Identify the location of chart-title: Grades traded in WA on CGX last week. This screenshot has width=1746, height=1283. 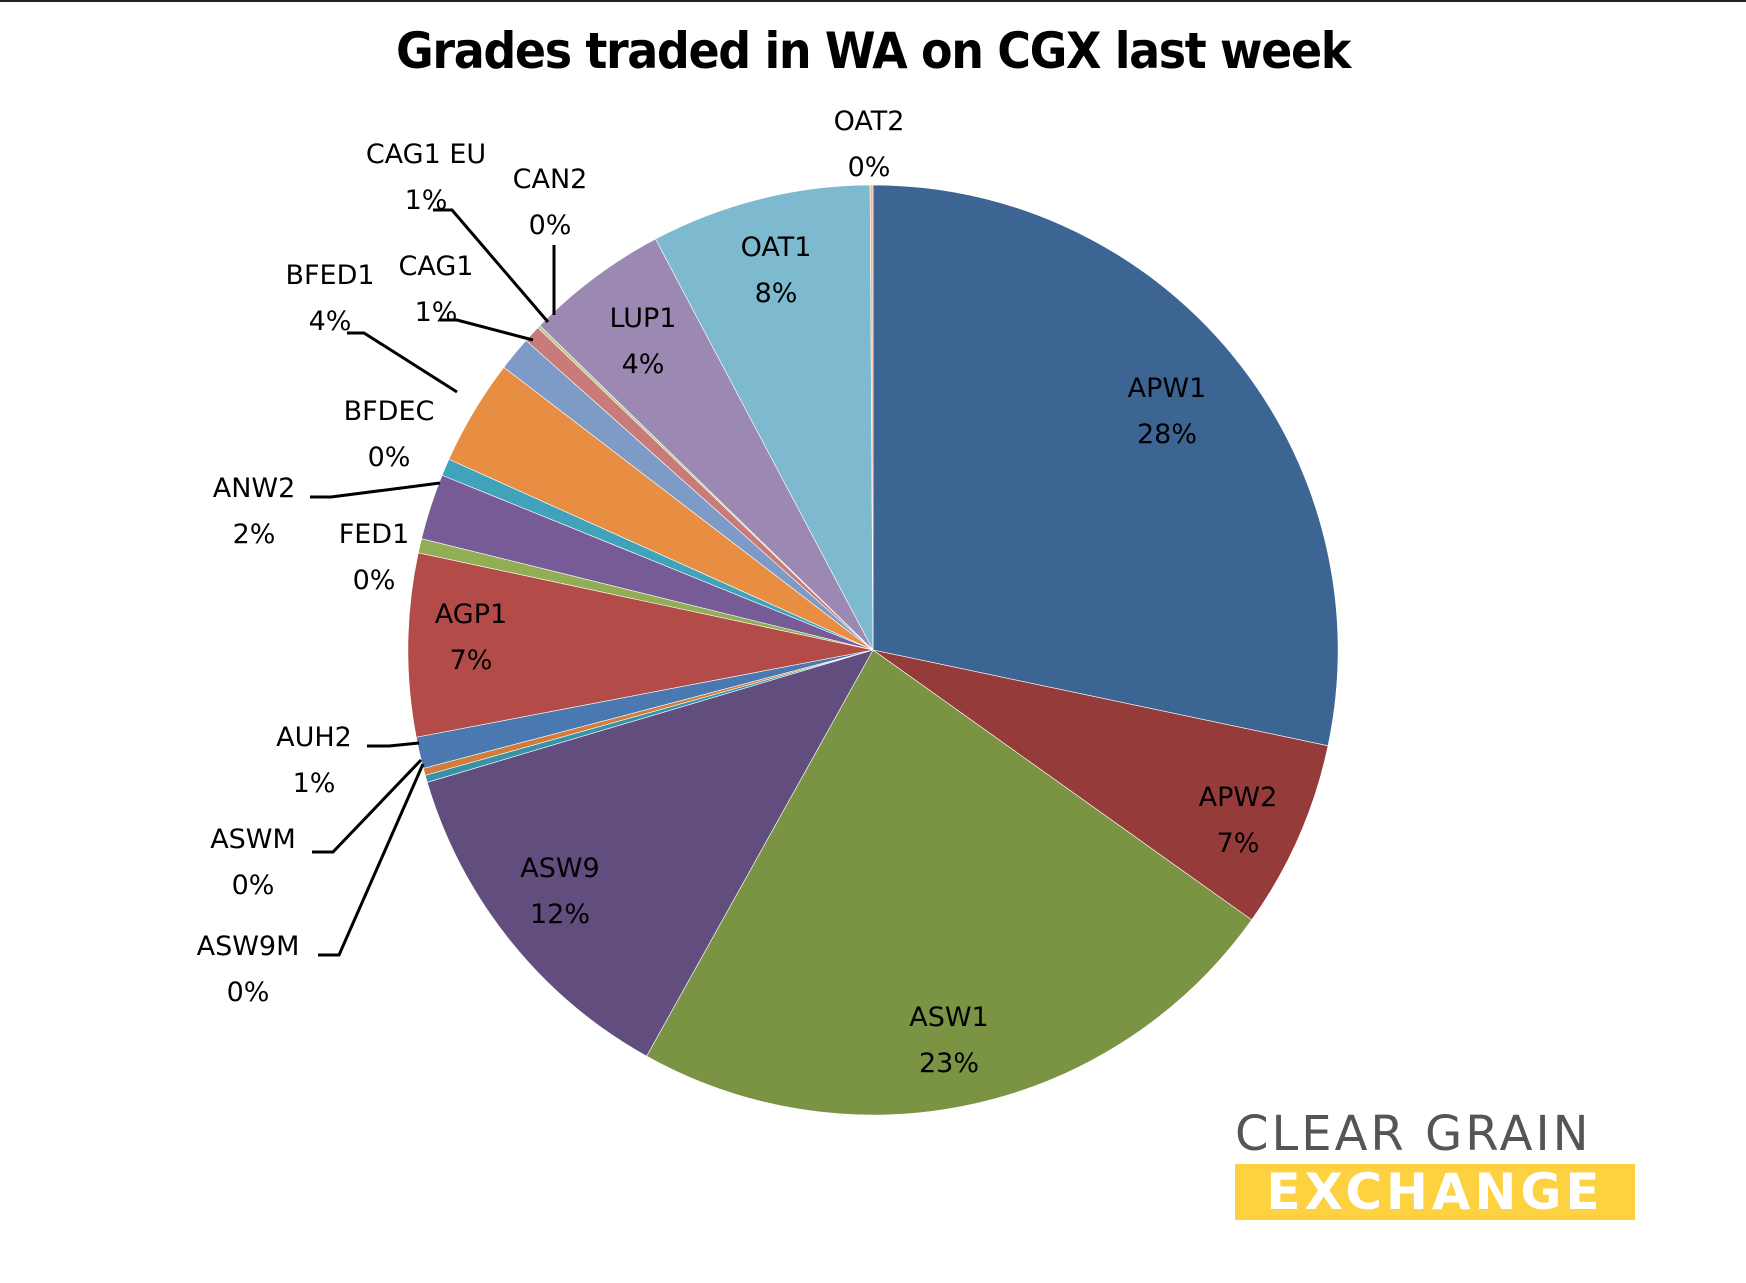
(873, 51).